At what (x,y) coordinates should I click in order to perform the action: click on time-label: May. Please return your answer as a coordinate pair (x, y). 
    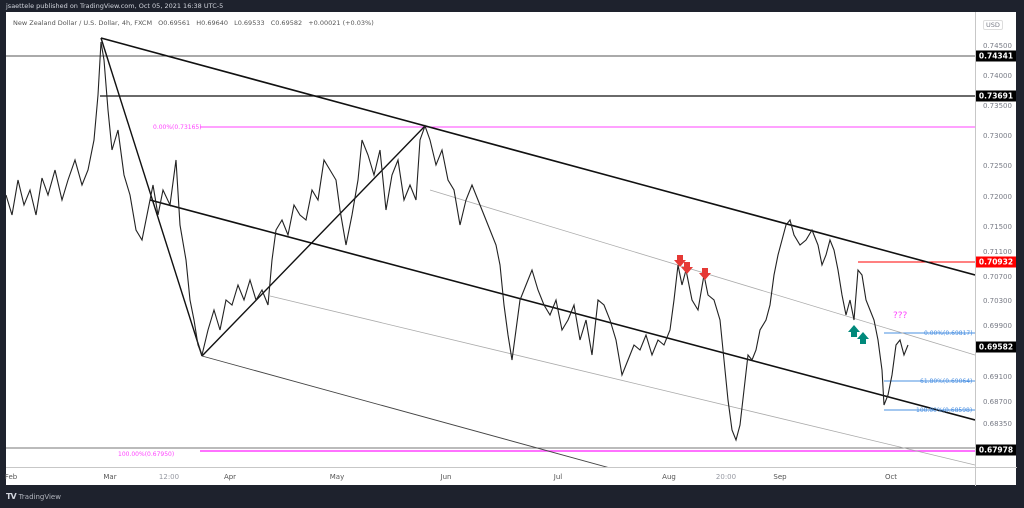
    Looking at the image, I should click on (337, 477).